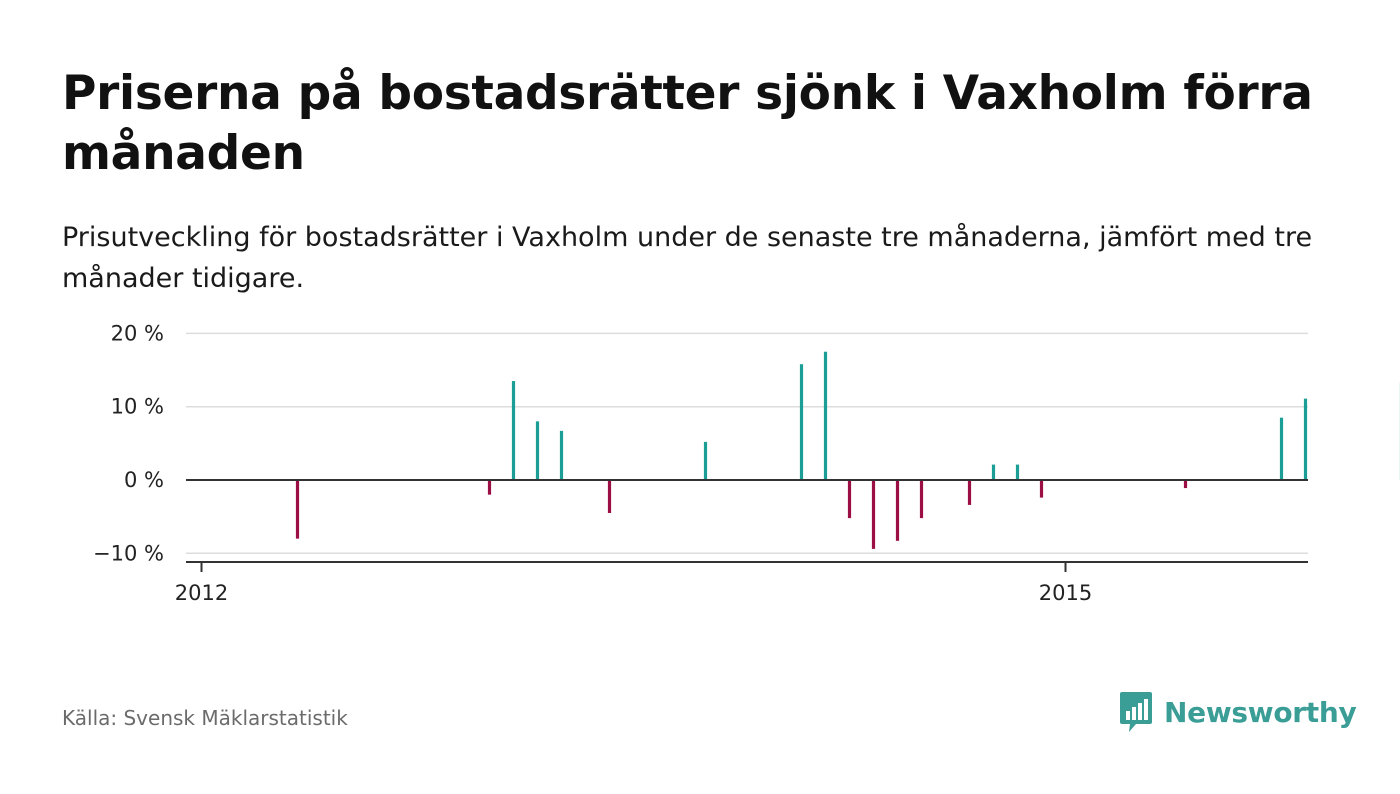 The width and height of the screenshot is (1400, 794). I want to click on y-tick-label: −10 %, so click(128, 553).